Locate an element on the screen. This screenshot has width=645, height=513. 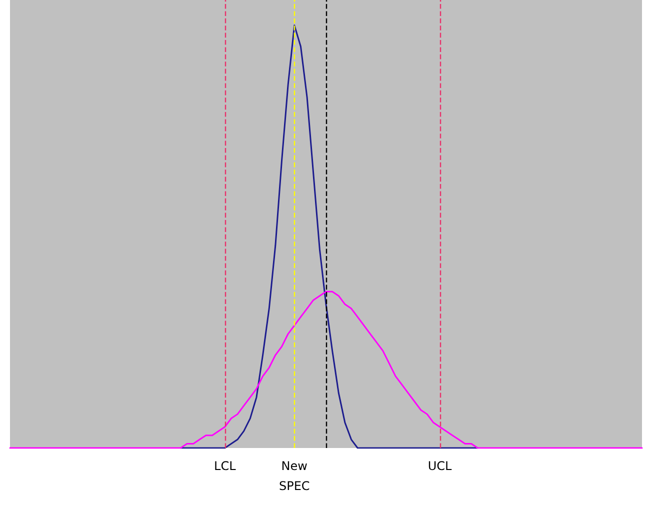
x-tick-label: UCL is located at coordinates (440, 466).